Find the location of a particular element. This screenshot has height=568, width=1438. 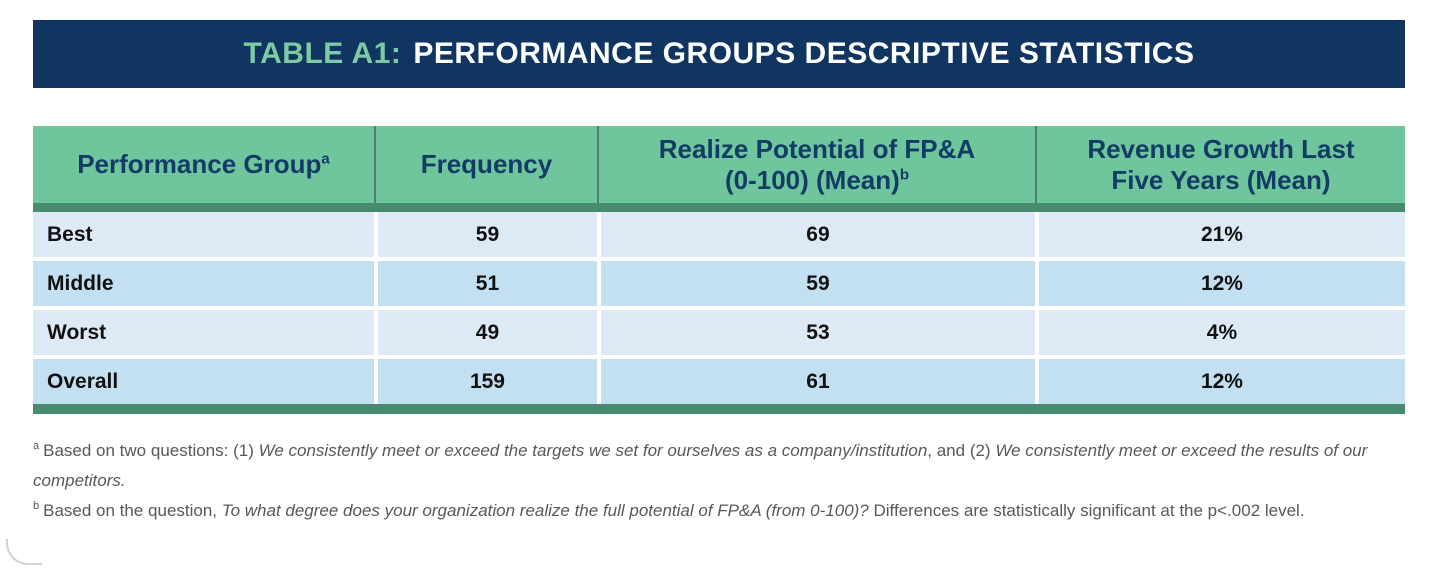

cell-revenue-growth: 4% is located at coordinates (1219, 332).